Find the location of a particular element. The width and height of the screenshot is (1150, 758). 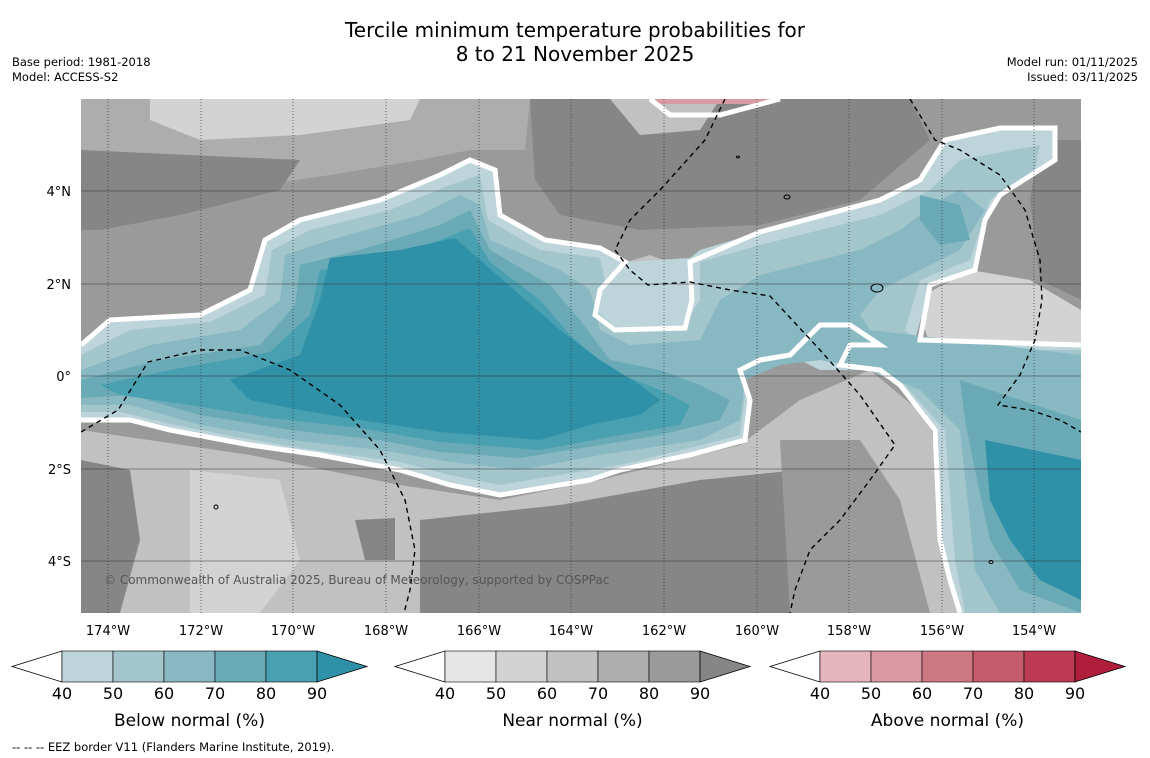

latitude-label: 4°N is located at coordinates (59, 192).